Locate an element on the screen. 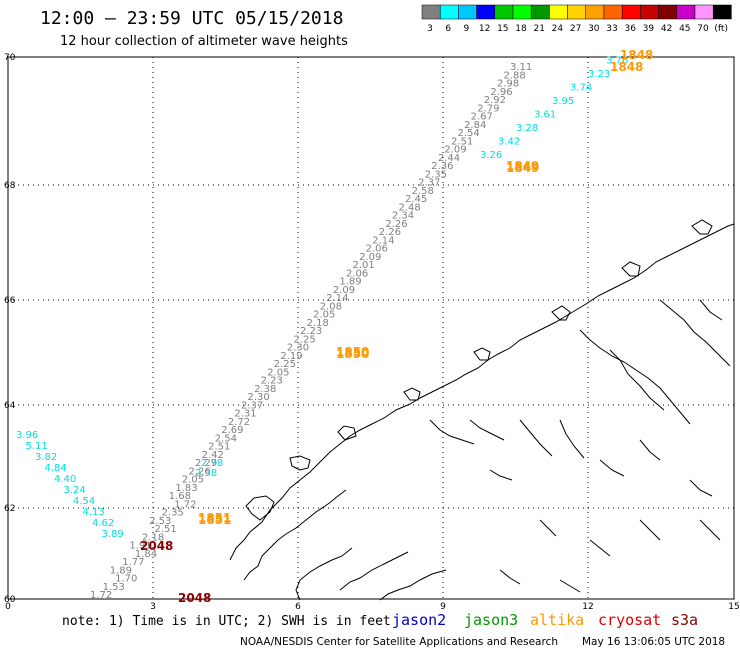  latitude-label: 68 is located at coordinates (10, 186).